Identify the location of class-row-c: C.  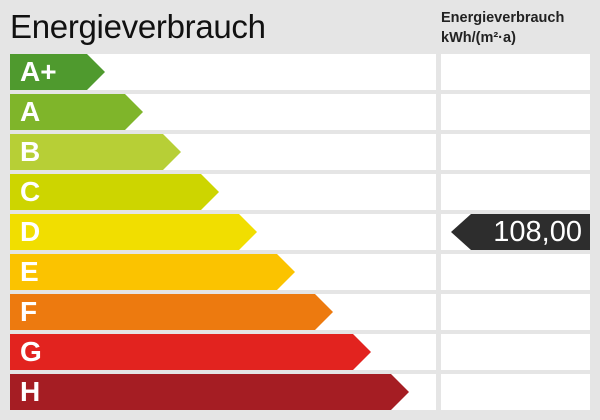
(223, 192).